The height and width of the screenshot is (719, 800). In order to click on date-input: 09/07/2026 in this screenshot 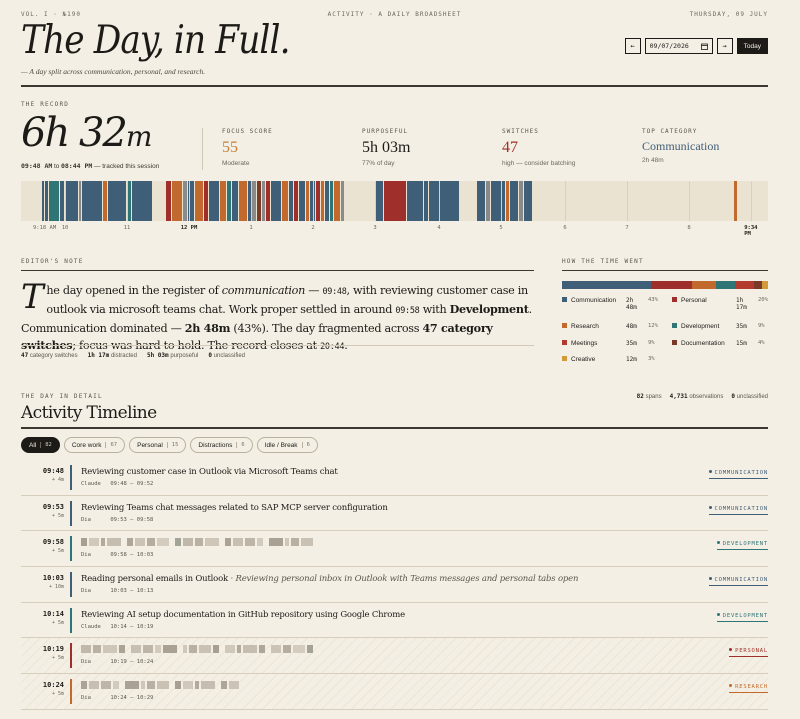, I will do `click(678, 46)`.